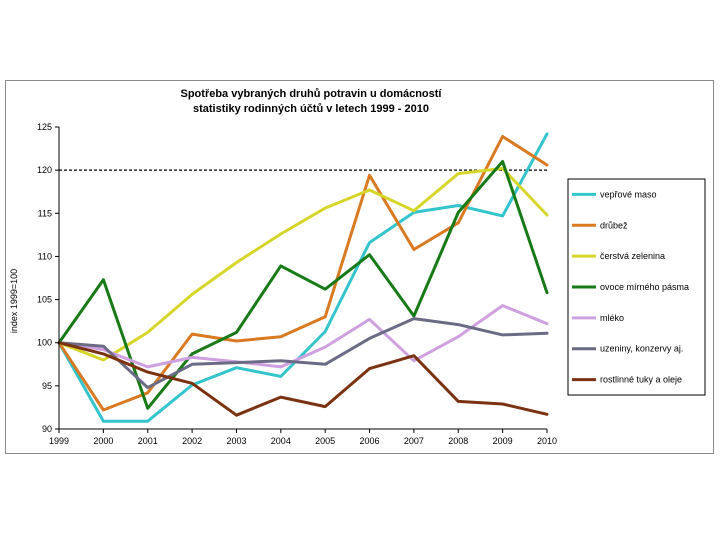 This screenshot has width=720, height=540. I want to click on y-tick-label-100: 100, so click(44, 343).